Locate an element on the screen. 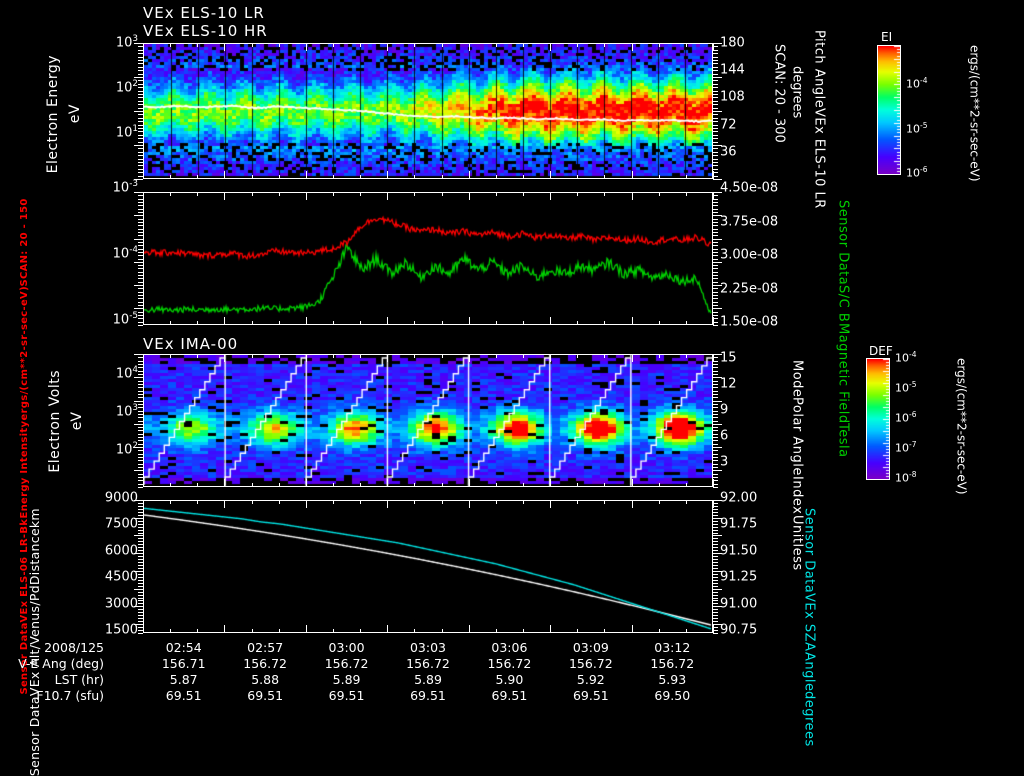 The image size is (1024, 776). panel2-rtick-3: 2.25e-08 is located at coordinates (749, 288).